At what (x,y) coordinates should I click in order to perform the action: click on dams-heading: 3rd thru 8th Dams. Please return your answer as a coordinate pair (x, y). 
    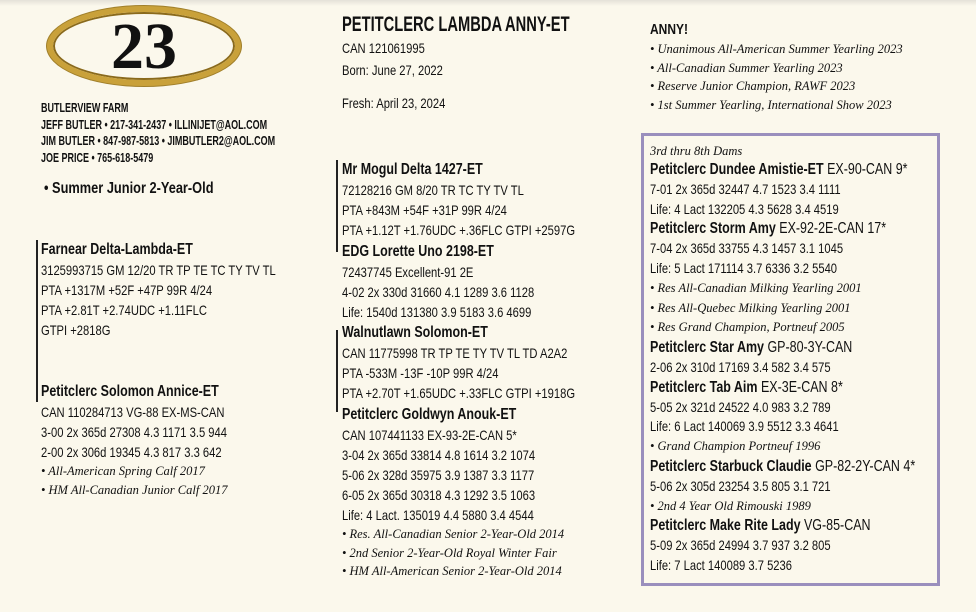
    Looking at the image, I should click on (696, 151).